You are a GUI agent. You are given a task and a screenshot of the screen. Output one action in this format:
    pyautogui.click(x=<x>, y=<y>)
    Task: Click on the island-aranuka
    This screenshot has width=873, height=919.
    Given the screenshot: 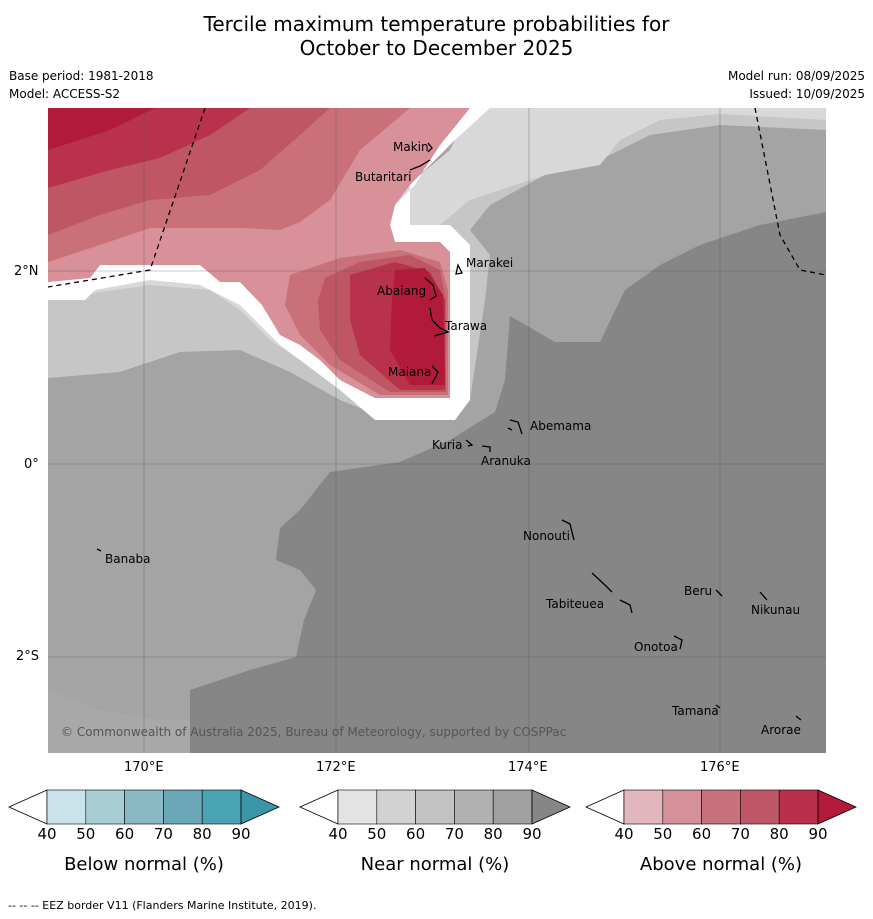 What is the action you would take?
    pyautogui.click(x=486, y=448)
    